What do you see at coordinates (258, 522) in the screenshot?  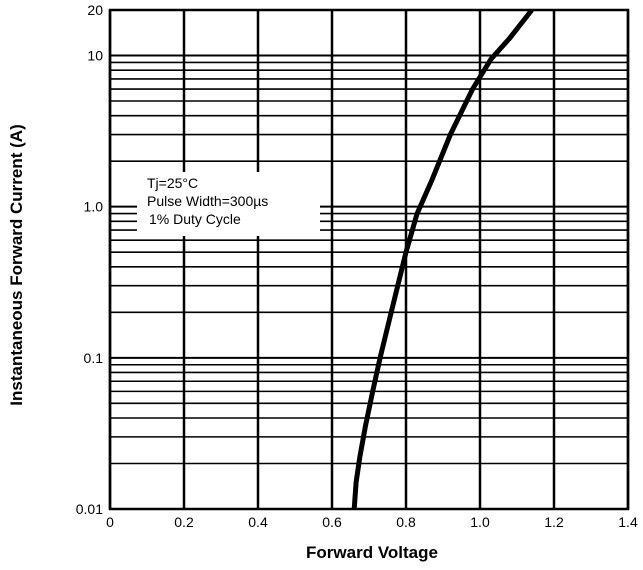 I see `x-tick-label: 0.4` at bounding box center [258, 522].